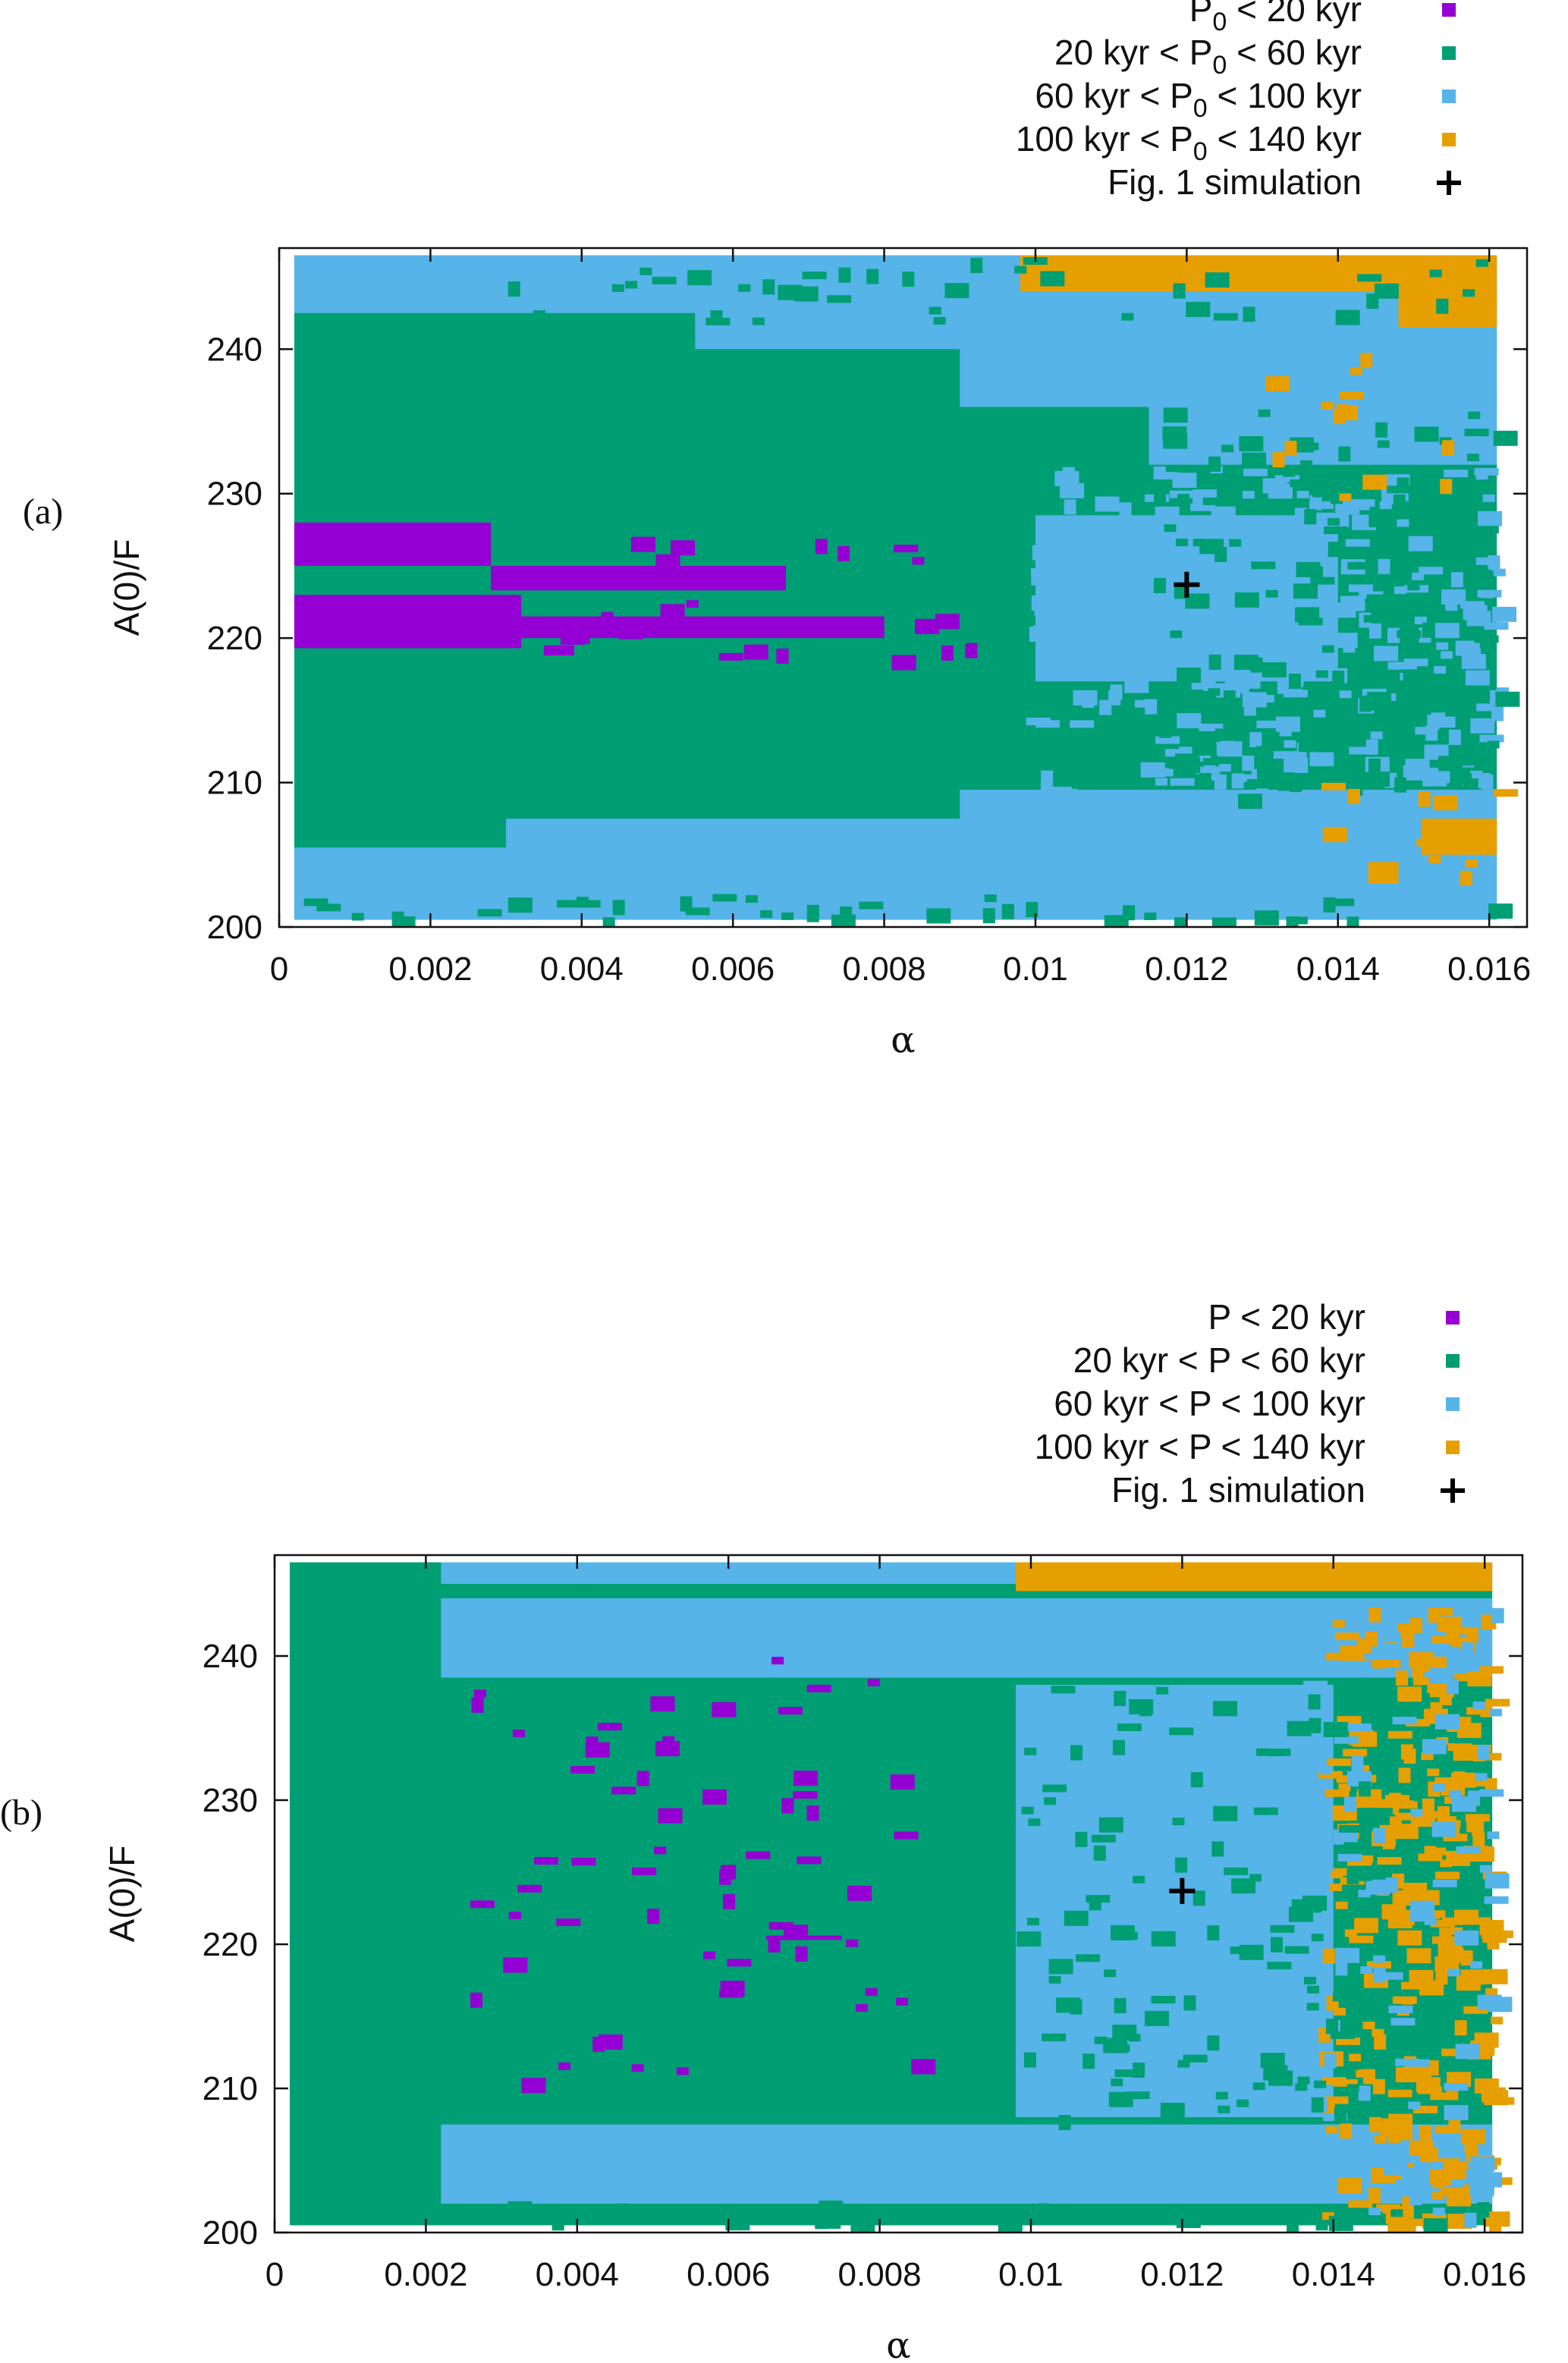 The image size is (1568, 2363). What do you see at coordinates (408, 622) in the screenshot?
I see `heatmap-region-purple` at bounding box center [408, 622].